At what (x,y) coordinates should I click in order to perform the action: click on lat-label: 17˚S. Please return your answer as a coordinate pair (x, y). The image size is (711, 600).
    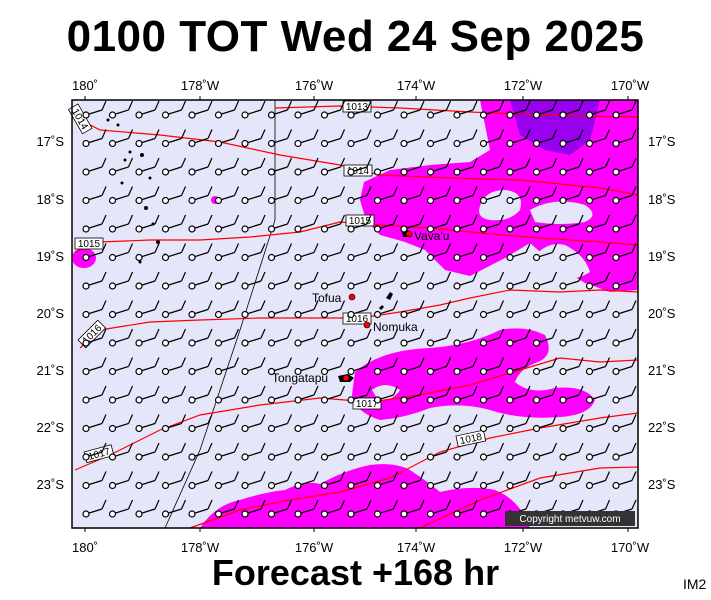
    Looking at the image, I should click on (51, 141).